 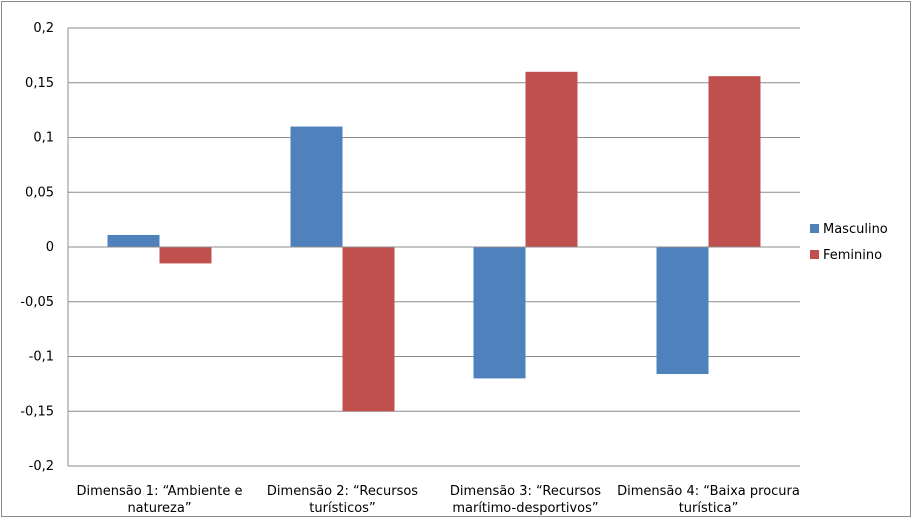 What do you see at coordinates (159, 491) in the screenshot?
I see `x-tick-label: Dimensão 1: “Ambiente e` at bounding box center [159, 491].